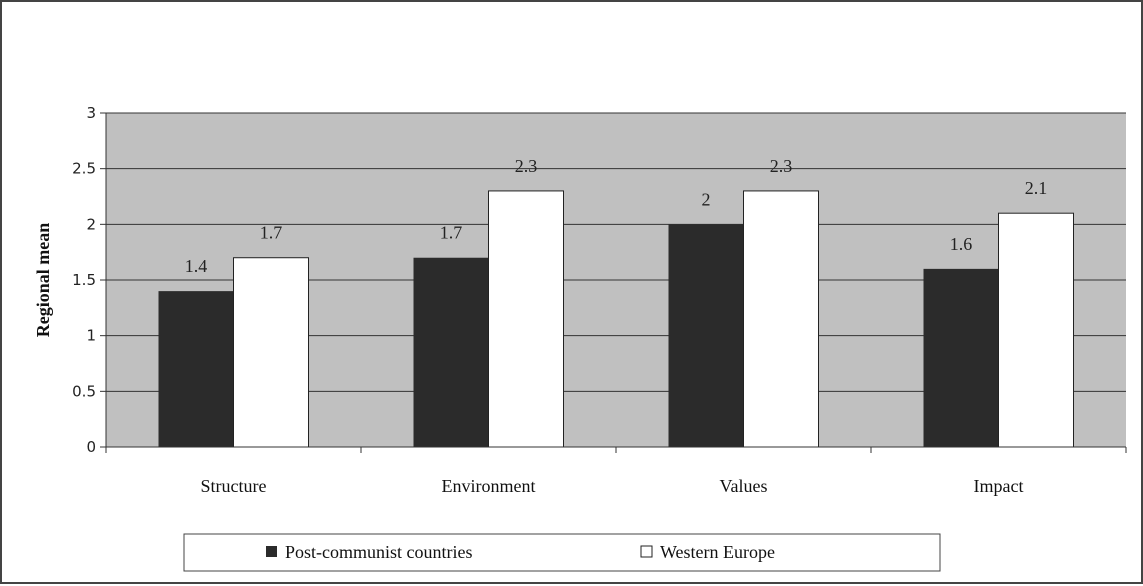  What do you see at coordinates (1036, 188) in the screenshot?
I see `data-label: 2.1` at bounding box center [1036, 188].